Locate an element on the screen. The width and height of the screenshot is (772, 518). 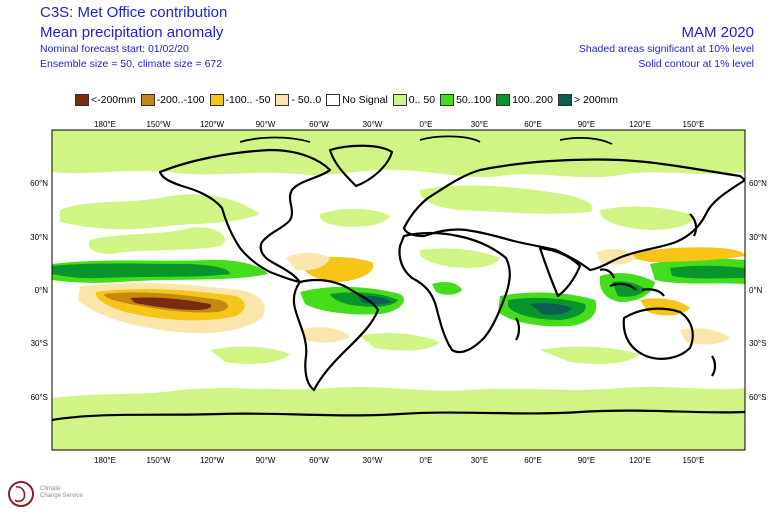
madagascar-outline is located at coordinates (518, 329).